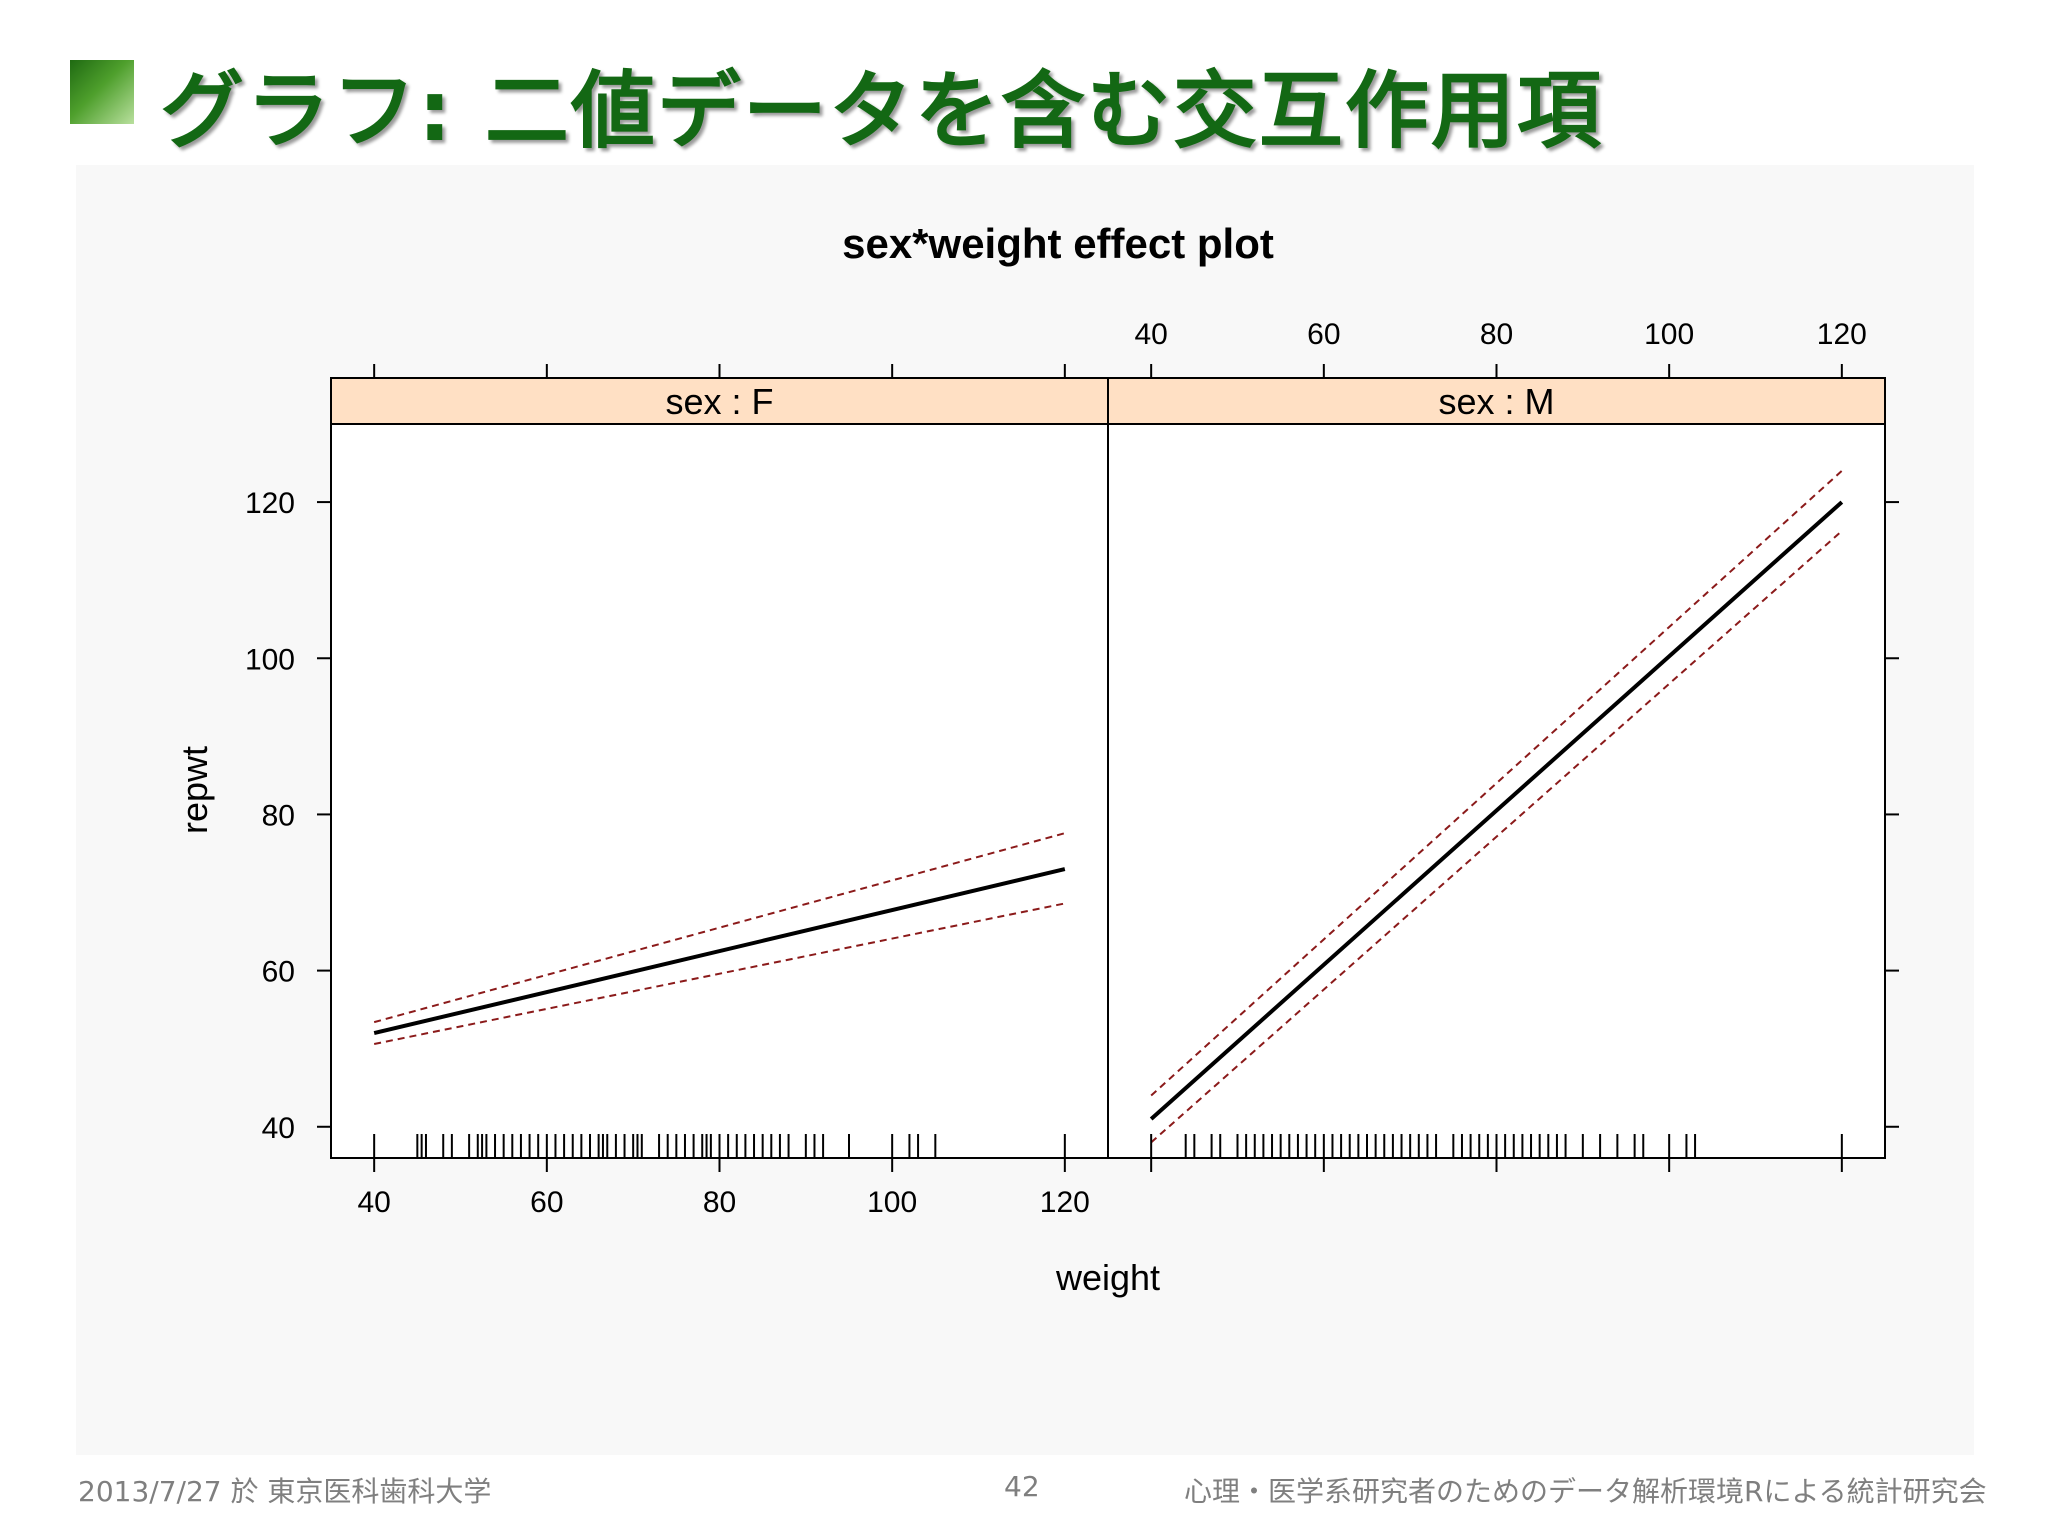 This screenshot has width=2048, height=1536. I want to click on chart-title: sex*weight effect plot, so click(1058, 243).